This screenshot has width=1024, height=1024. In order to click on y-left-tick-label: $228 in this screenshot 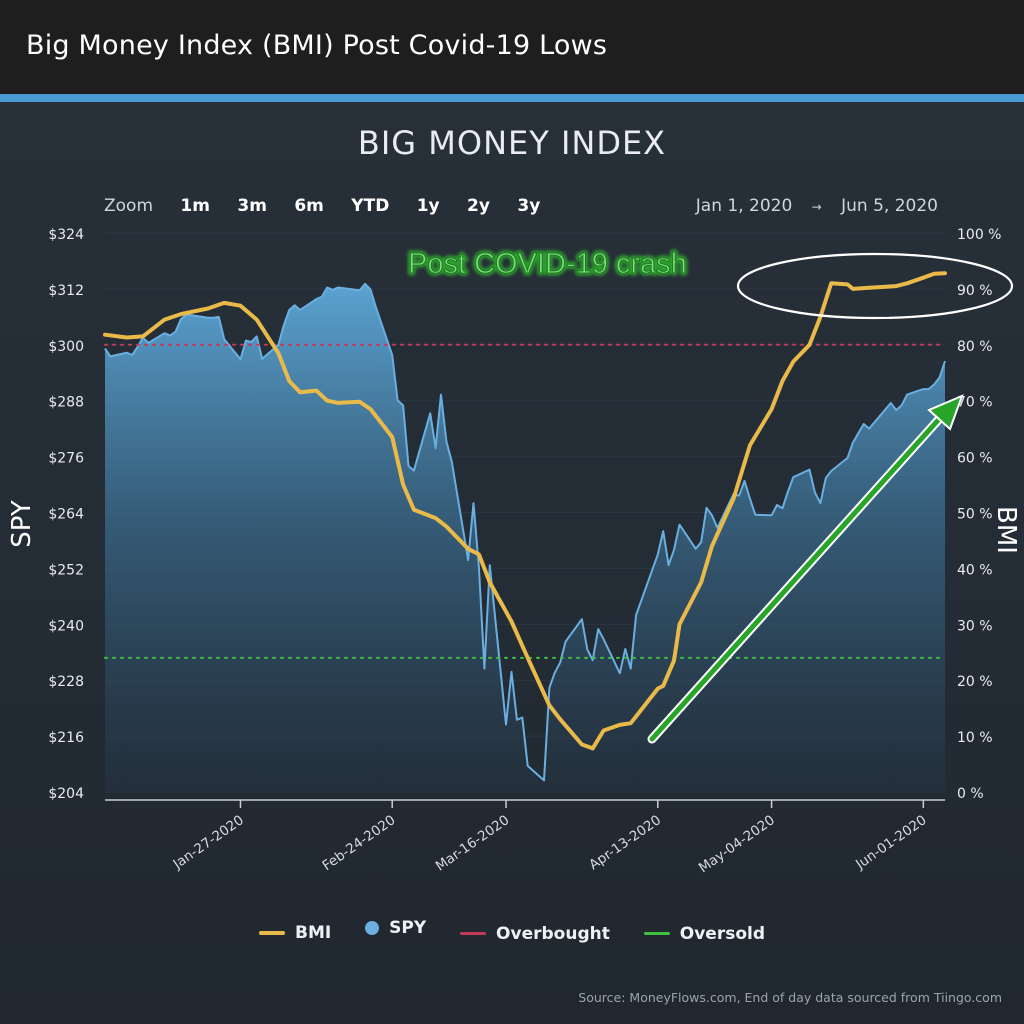, I will do `click(66, 682)`.